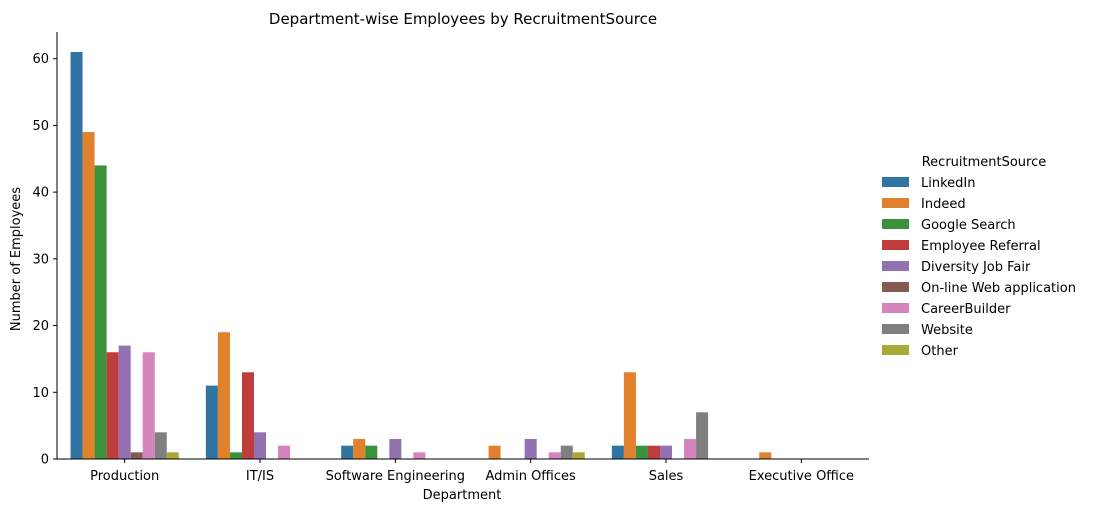  I want to click on legend-item-indeed: Indeed, so click(924, 204).